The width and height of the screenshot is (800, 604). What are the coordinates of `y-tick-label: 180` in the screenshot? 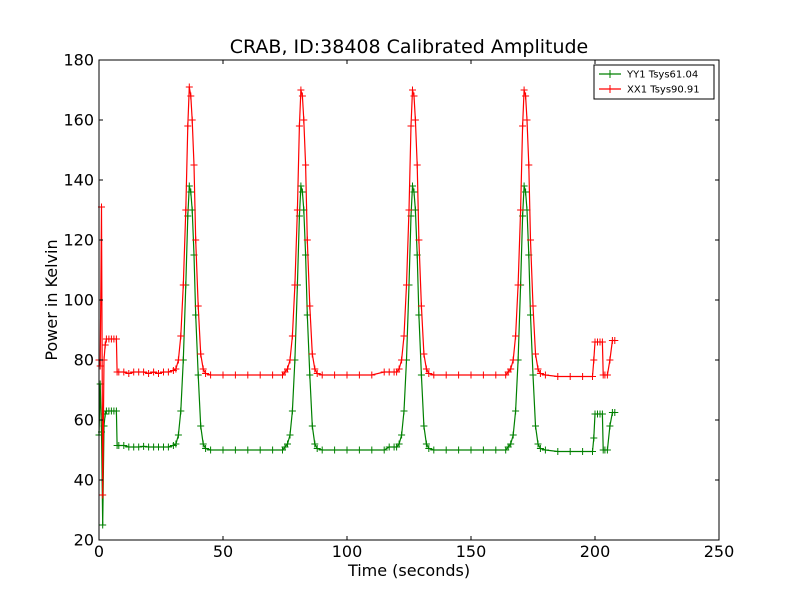 It's located at (78, 60).